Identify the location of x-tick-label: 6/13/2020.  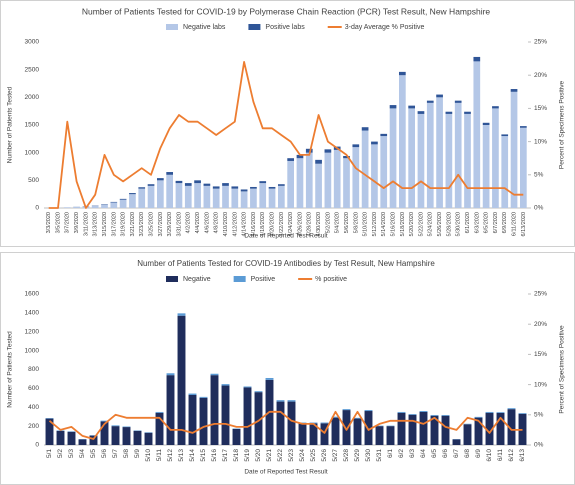
(524, 224).